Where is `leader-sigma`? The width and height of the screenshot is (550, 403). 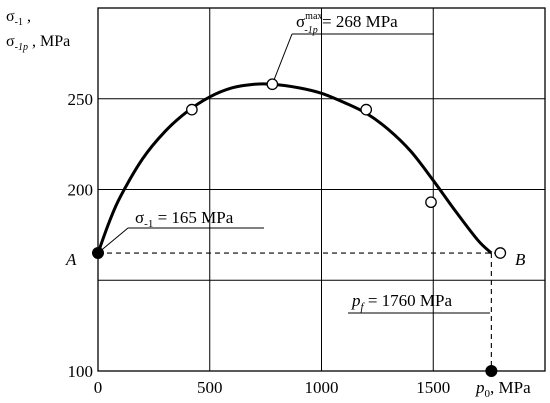 leader-sigma is located at coordinates (113, 240).